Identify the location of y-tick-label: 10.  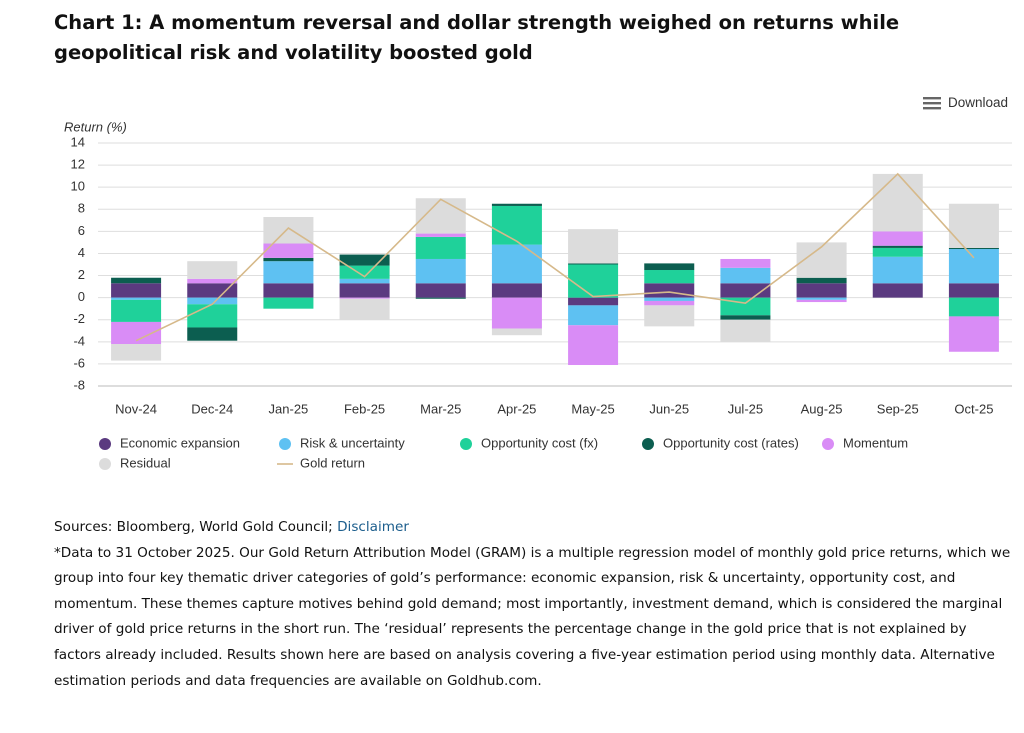
(78, 186).